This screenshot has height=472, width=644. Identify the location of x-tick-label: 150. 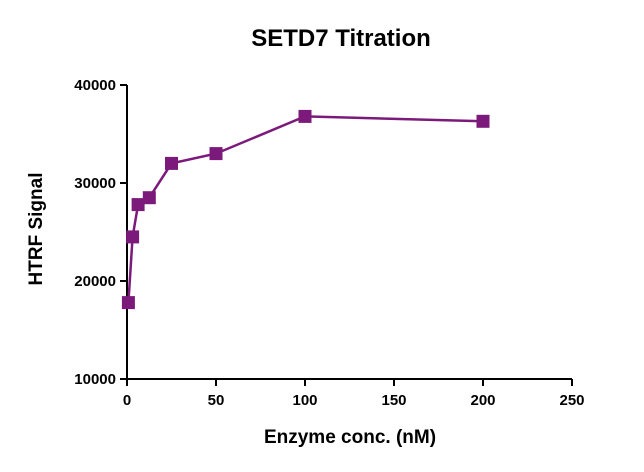
(393, 400).